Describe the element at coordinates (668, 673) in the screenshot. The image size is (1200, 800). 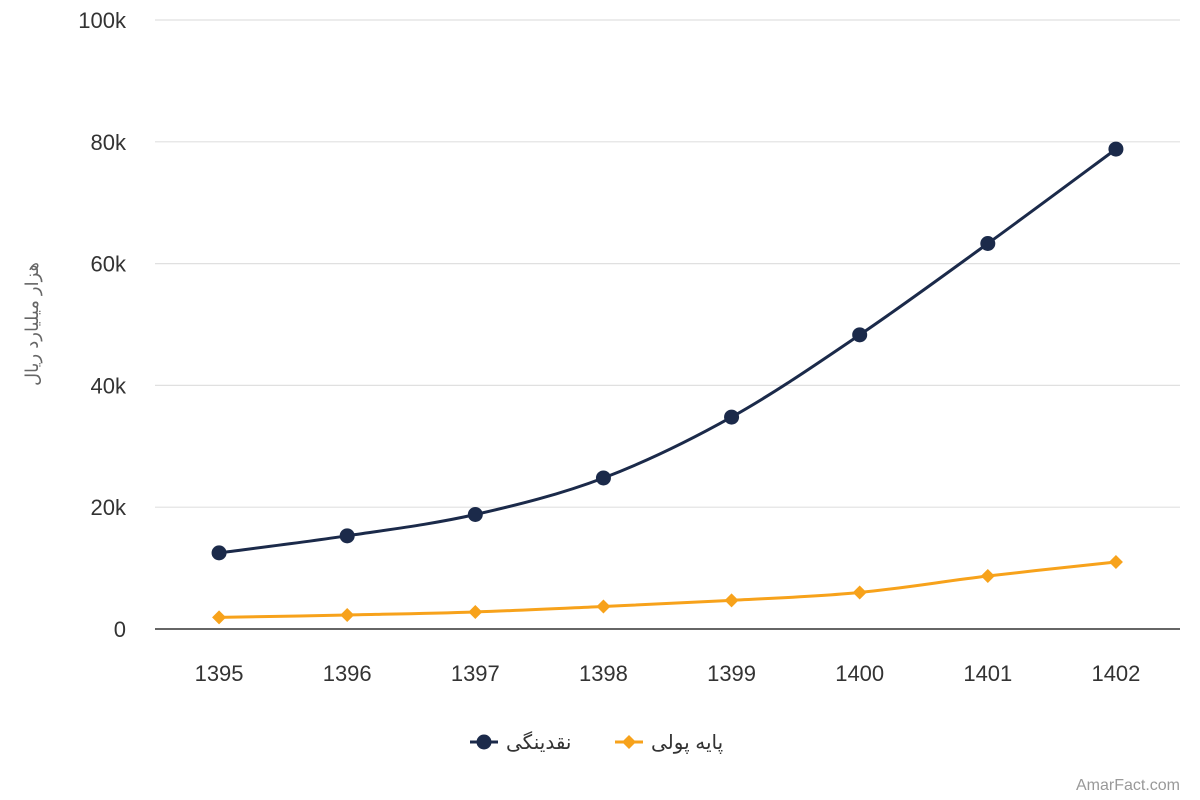
I see `x-axis-ticks: 1395 1396 1397 1398 1399 1400 1401 1402` at that location.